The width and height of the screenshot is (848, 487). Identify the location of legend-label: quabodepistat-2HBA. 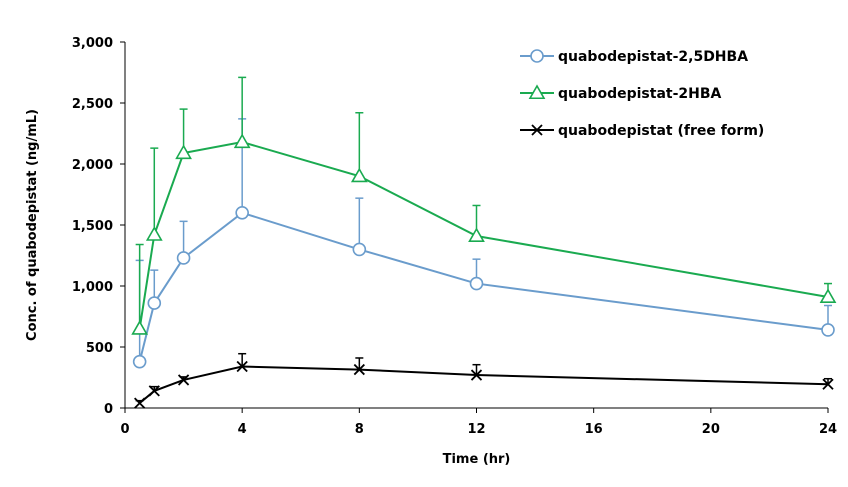
(640, 94).